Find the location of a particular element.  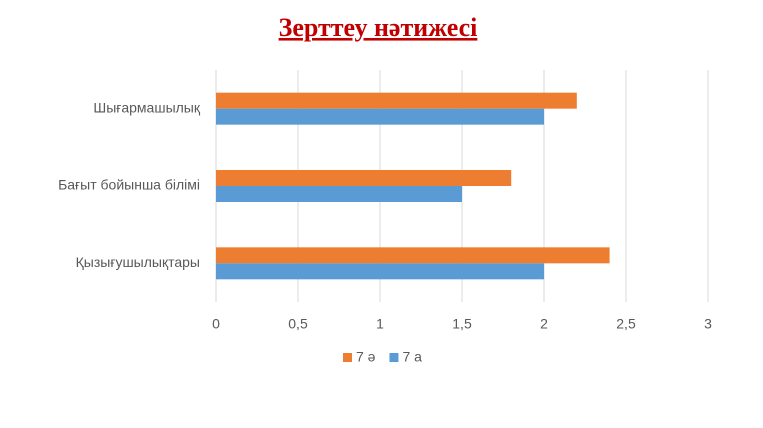

x-tick-label: 2 is located at coordinates (544, 324).